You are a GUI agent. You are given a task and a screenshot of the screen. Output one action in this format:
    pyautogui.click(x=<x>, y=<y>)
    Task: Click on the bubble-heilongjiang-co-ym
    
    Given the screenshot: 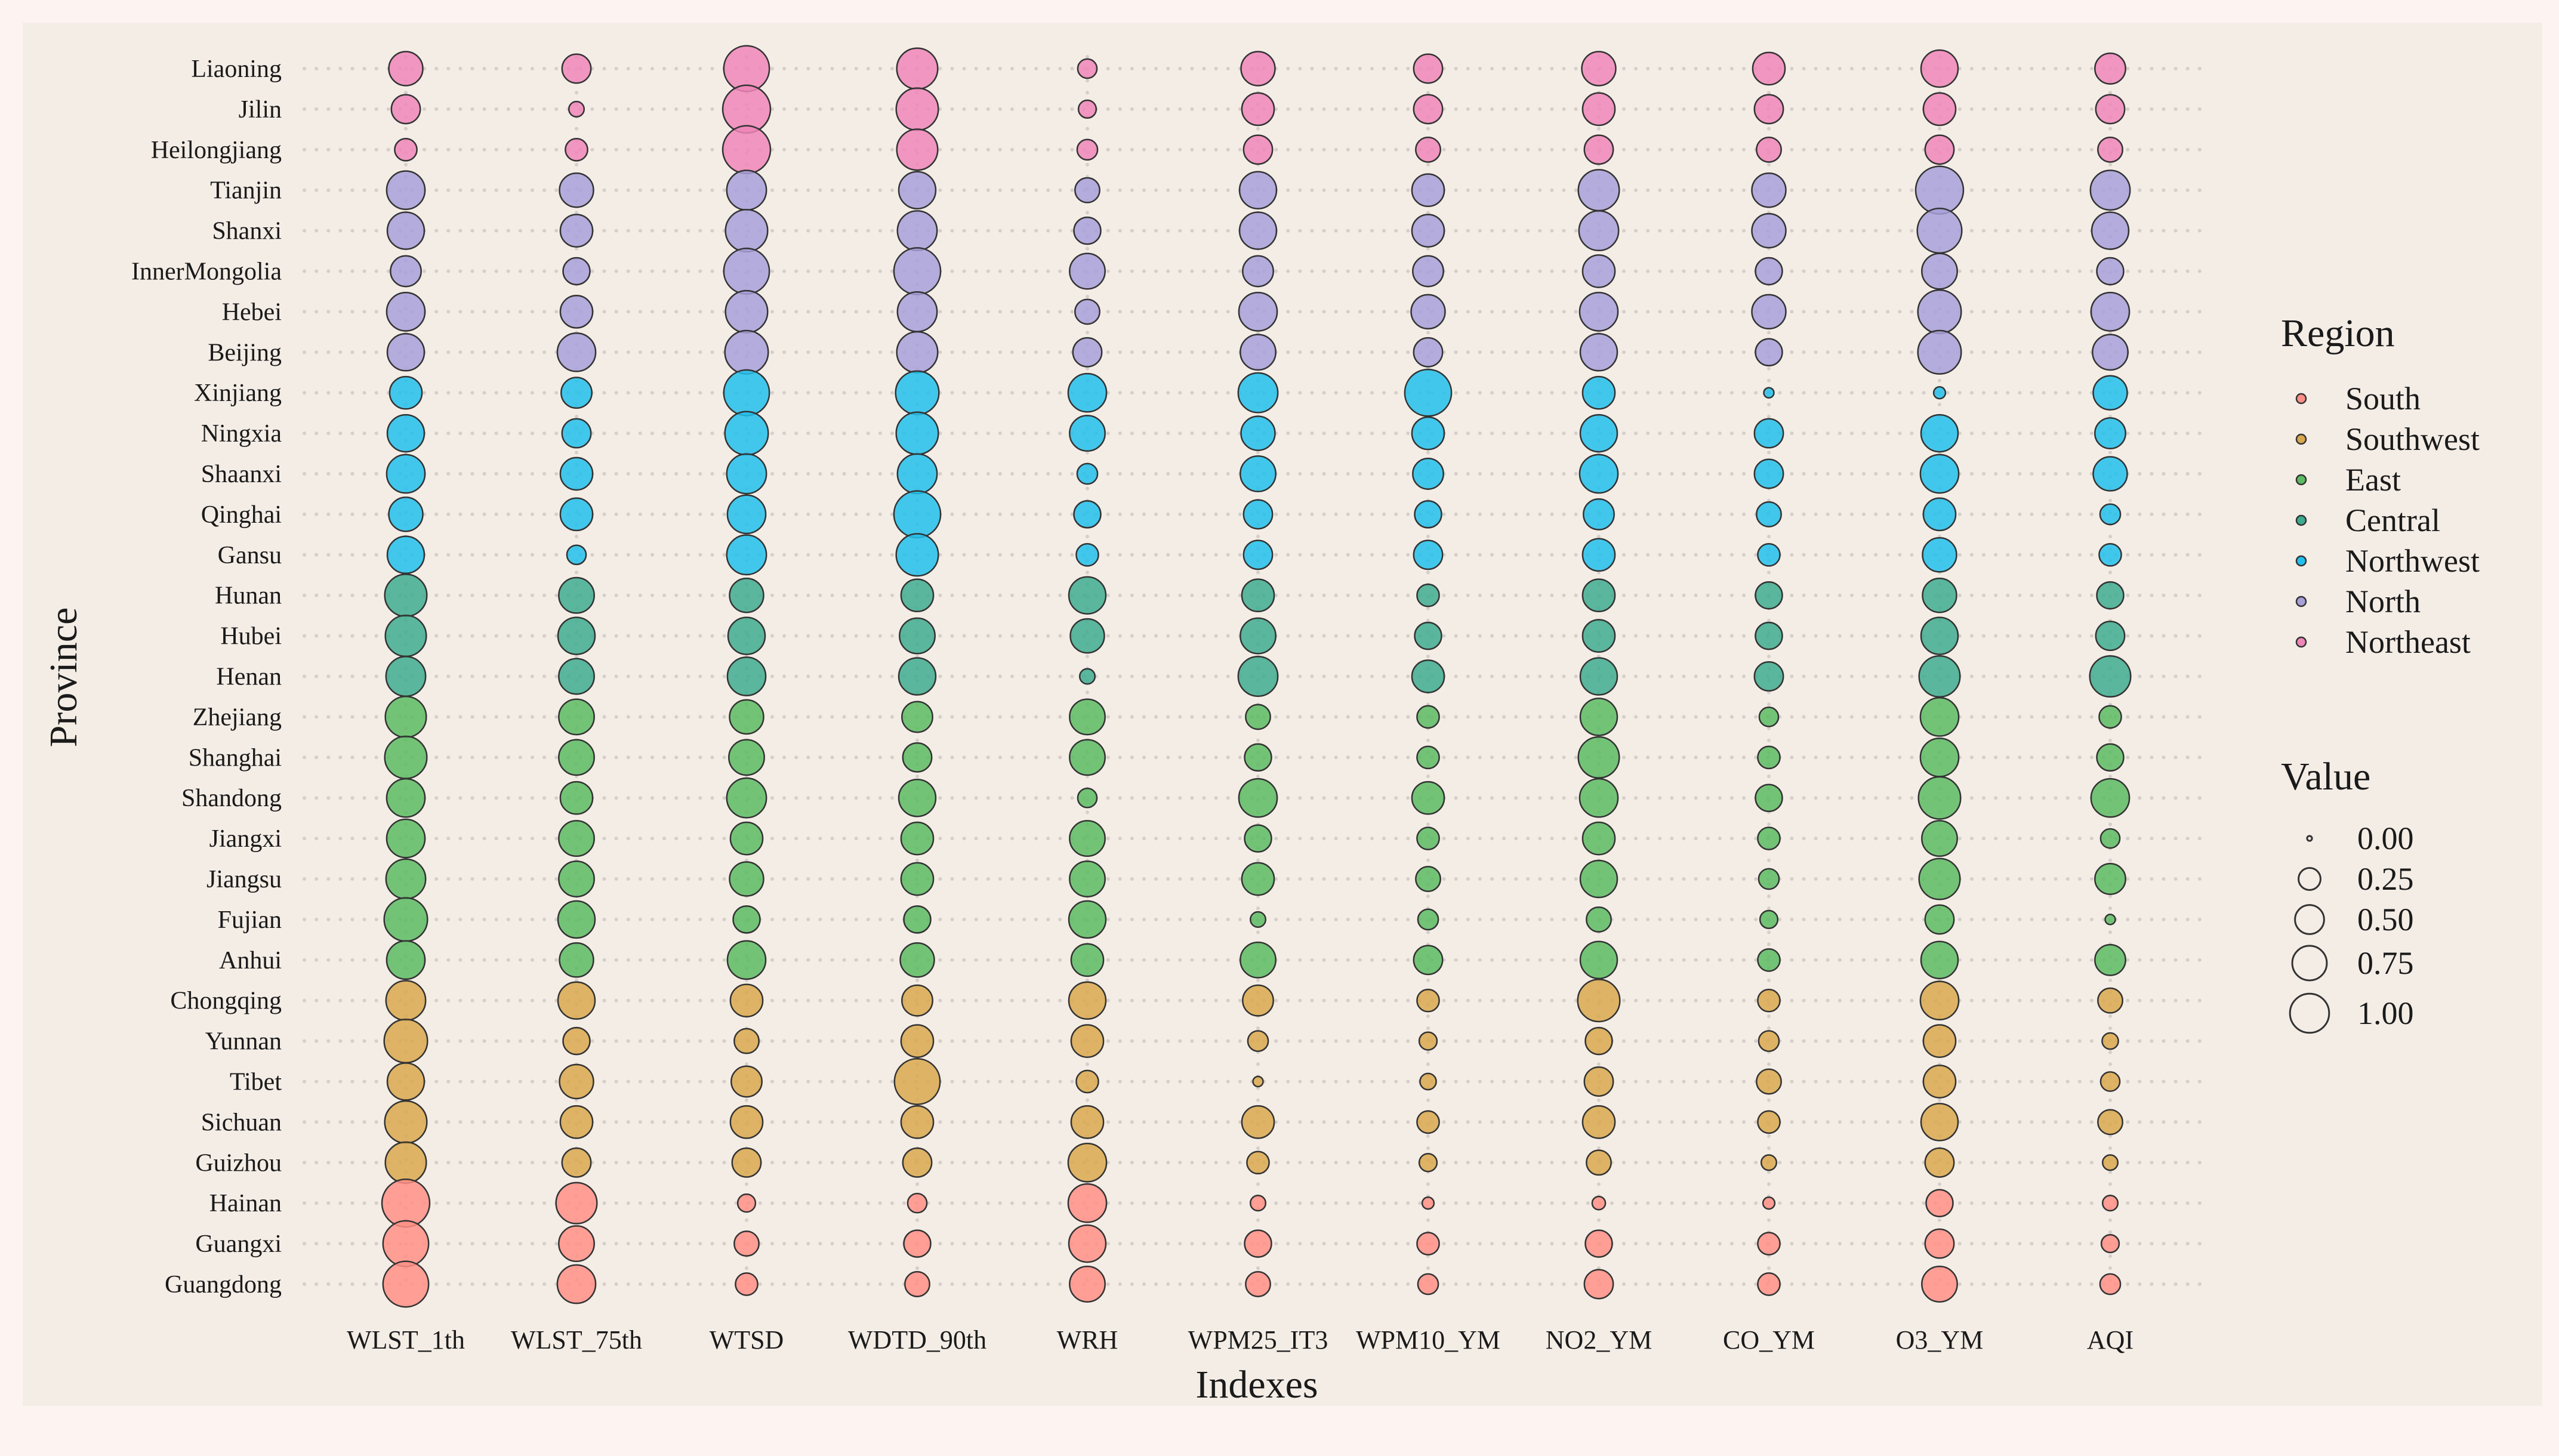 What is the action you would take?
    pyautogui.click(x=1769, y=150)
    